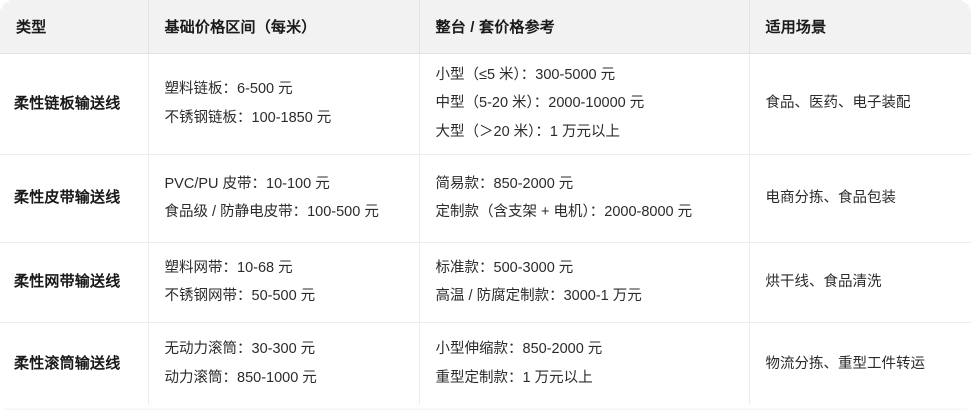 The height and width of the screenshot is (410, 971). Describe the element at coordinates (240, 377) in the screenshot. I see `cell-line: 动力滚筒：850-1000 元` at that location.